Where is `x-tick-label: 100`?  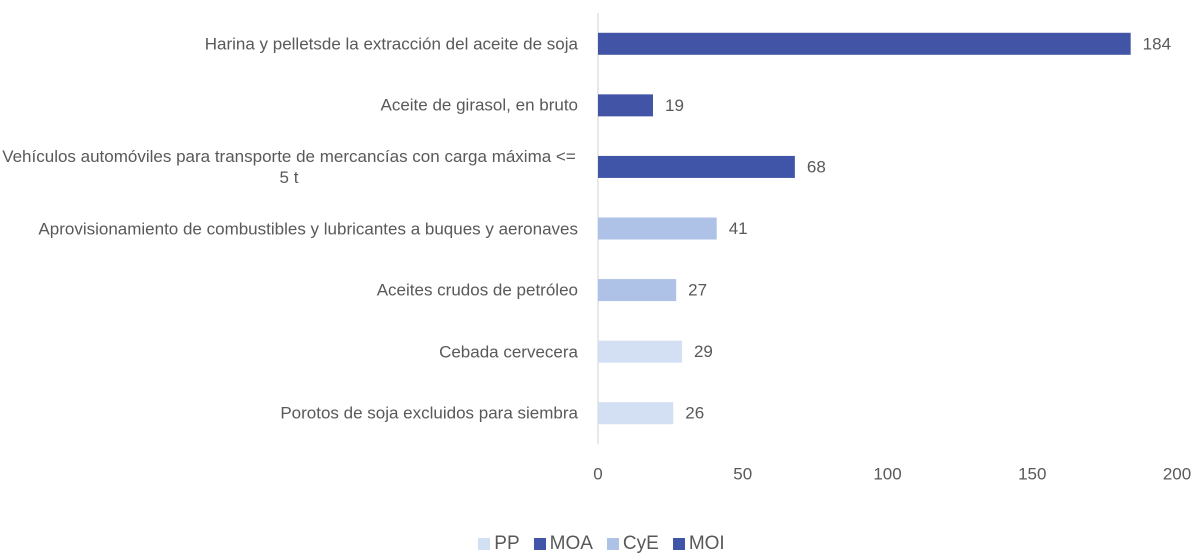 x-tick-label: 100 is located at coordinates (887, 473).